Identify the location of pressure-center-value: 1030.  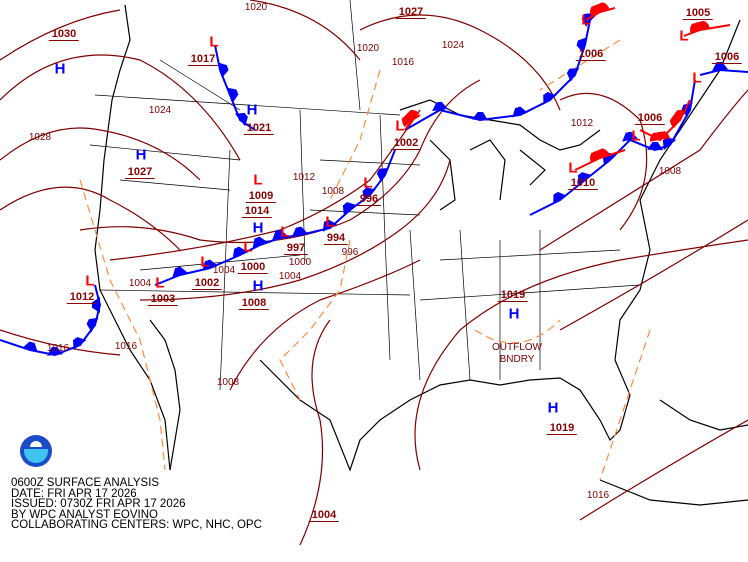
(64, 35).